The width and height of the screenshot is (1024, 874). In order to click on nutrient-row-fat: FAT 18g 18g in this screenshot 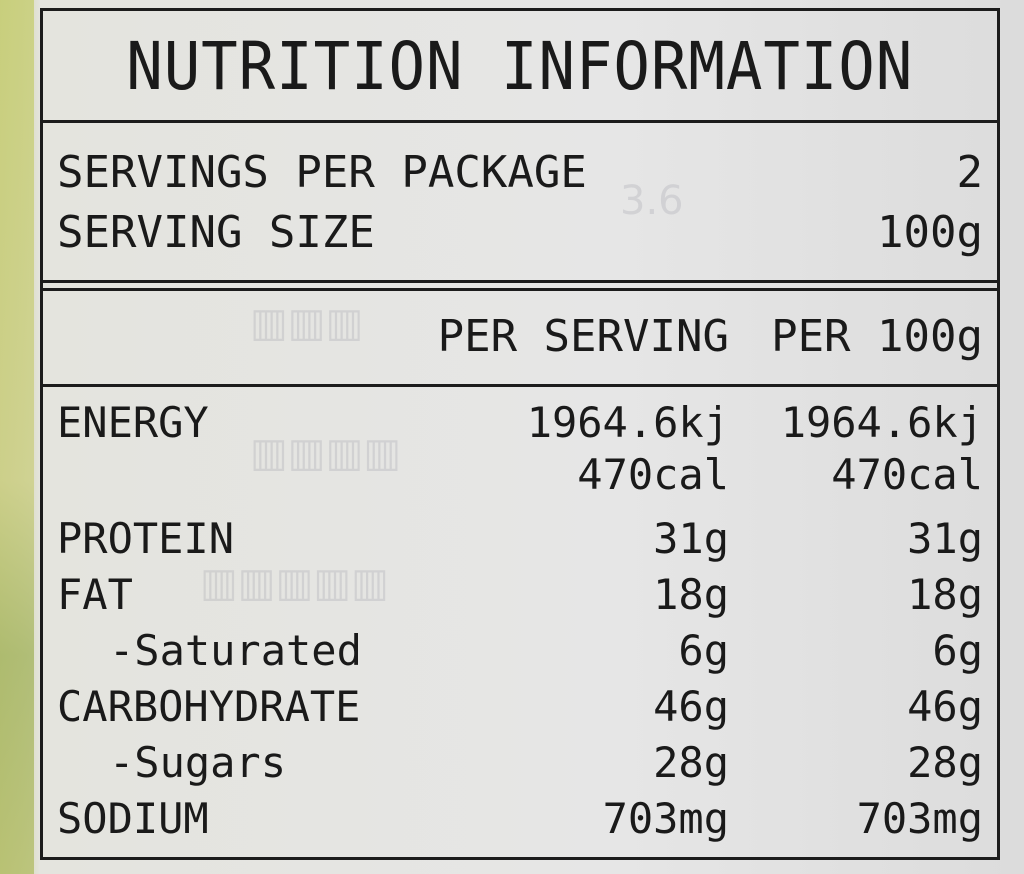, I will do `click(520, 595)`.